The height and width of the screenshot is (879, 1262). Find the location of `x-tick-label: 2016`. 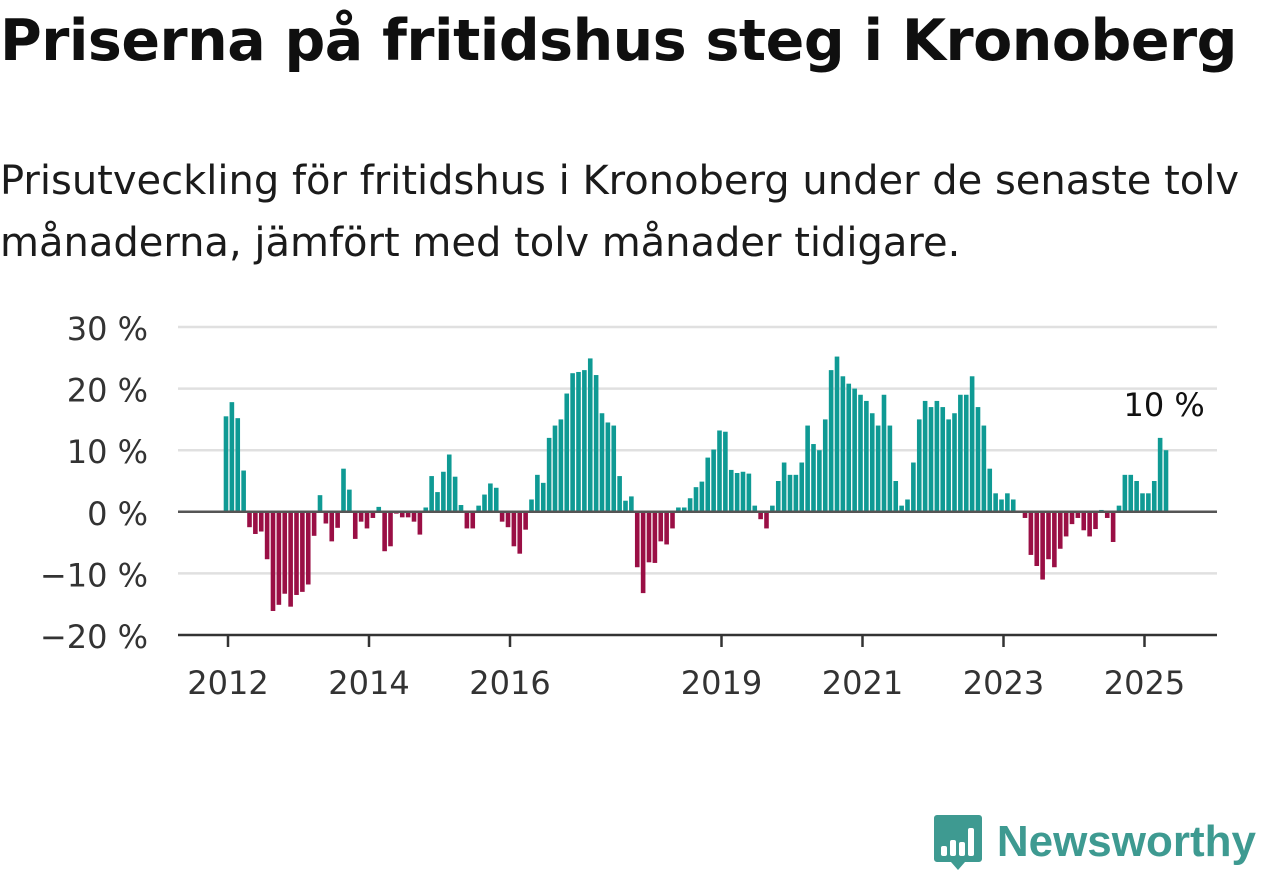

x-tick-label: 2016 is located at coordinates (509, 682).